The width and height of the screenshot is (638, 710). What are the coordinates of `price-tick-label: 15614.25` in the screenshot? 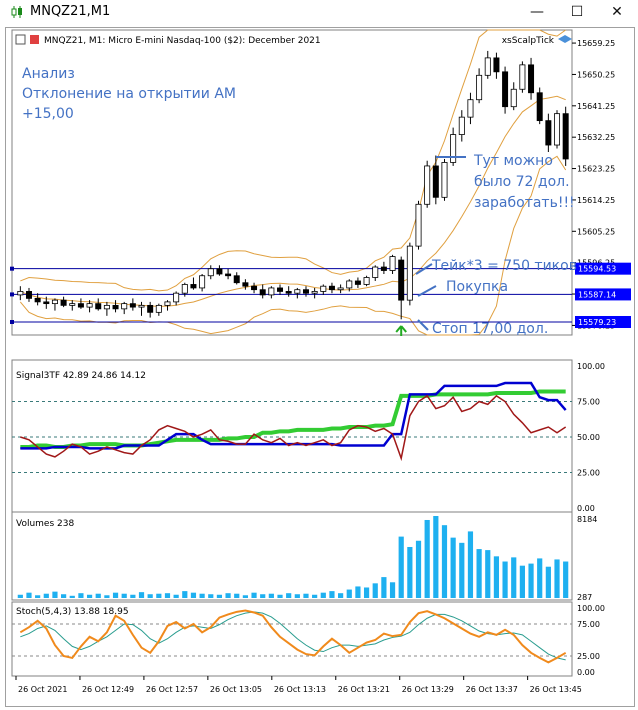 It's located at (596, 200).